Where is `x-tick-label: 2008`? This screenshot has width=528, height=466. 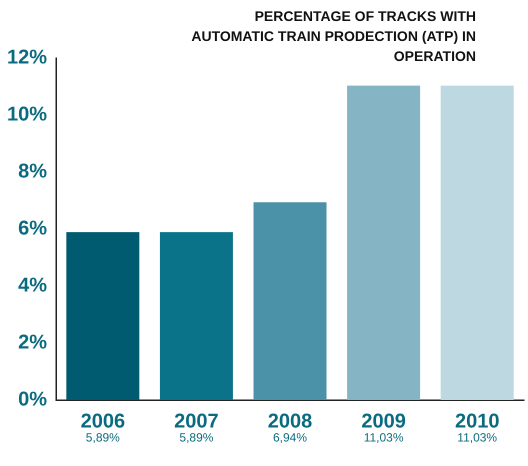
x-tick-label: 2008 is located at coordinates (290, 421).